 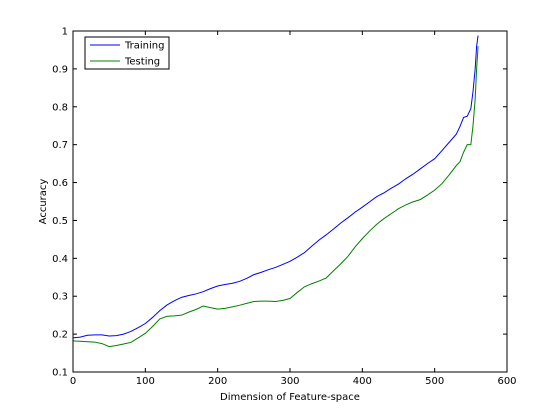 What do you see at coordinates (290, 397) in the screenshot?
I see `x-axis-label: Dimension of Feature-space` at bounding box center [290, 397].